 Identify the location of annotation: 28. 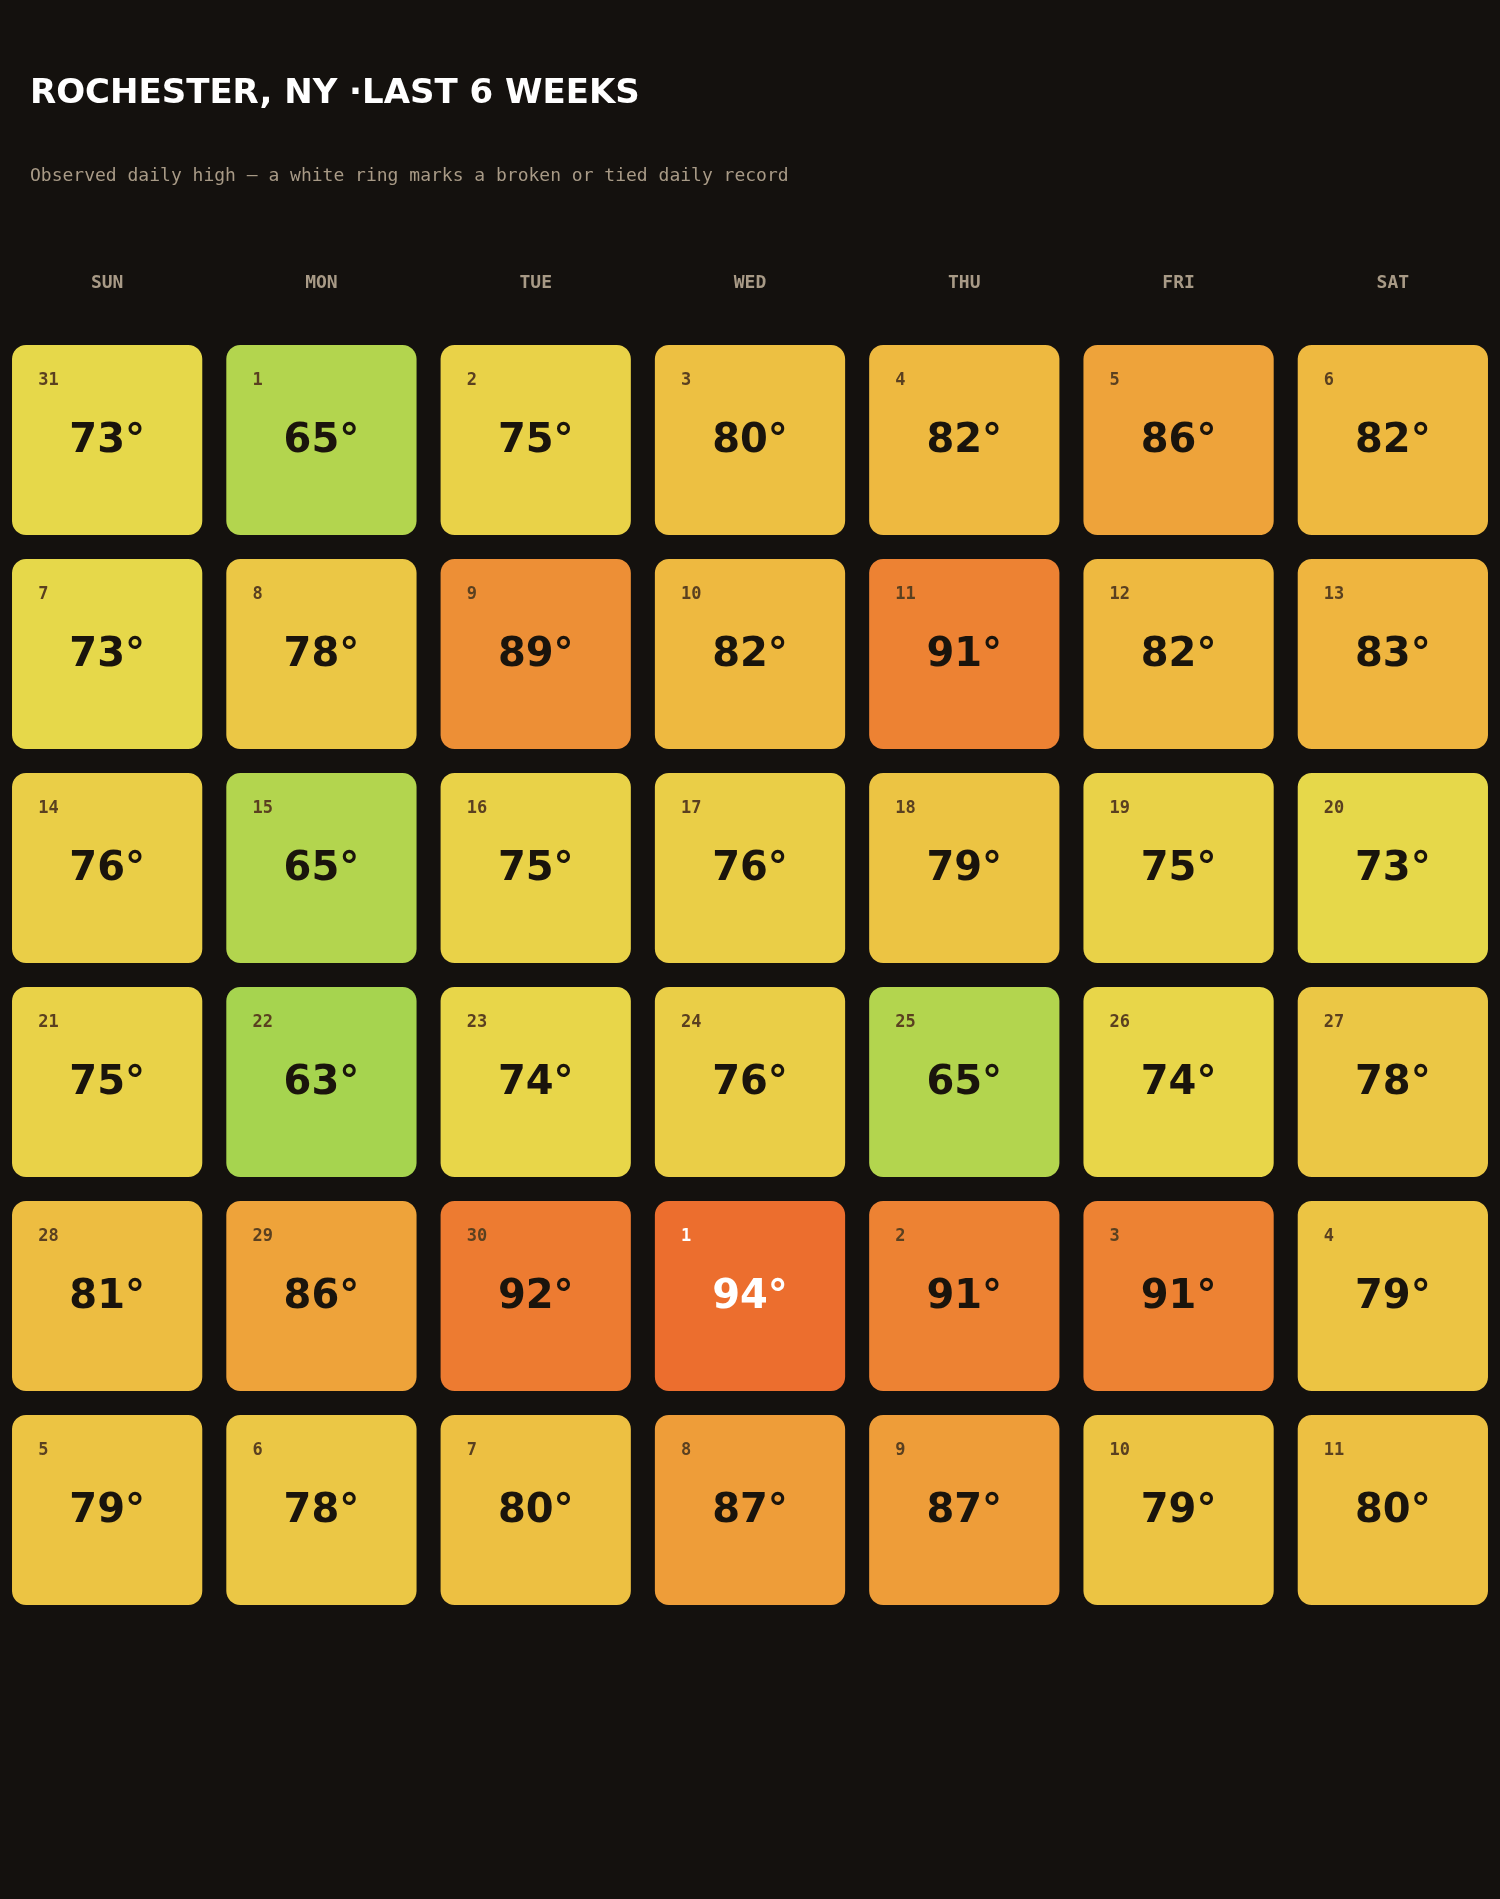
(48, 1235).